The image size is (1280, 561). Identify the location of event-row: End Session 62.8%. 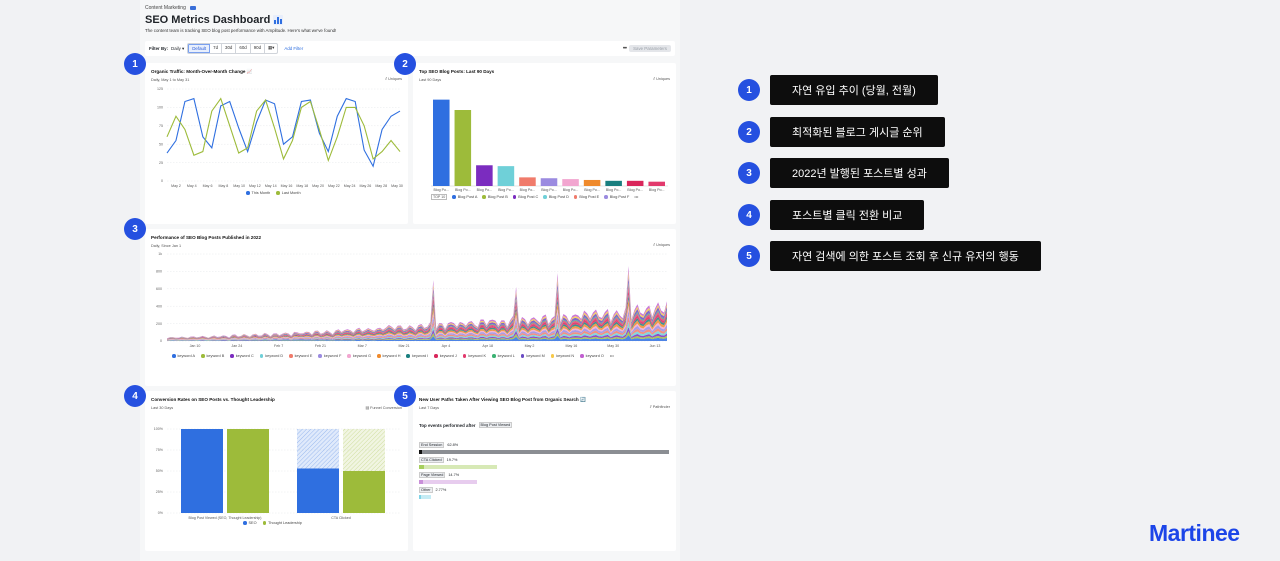
(438, 445).